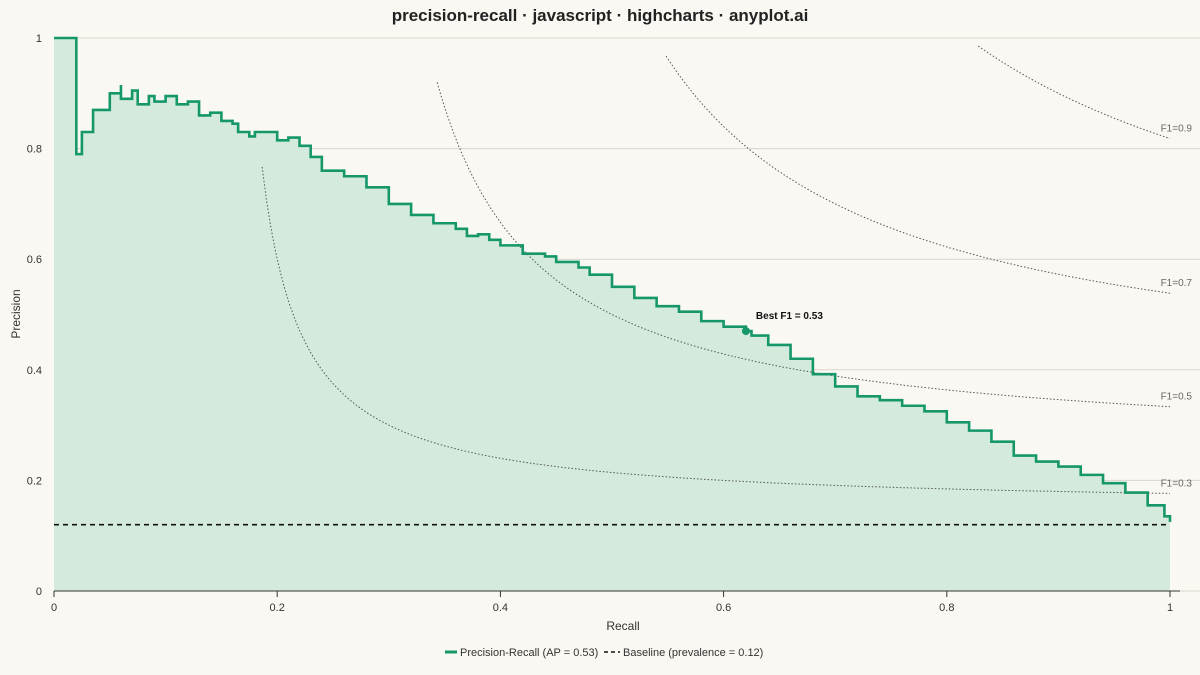 The width and height of the screenshot is (1200, 675). What do you see at coordinates (39, 39) in the screenshot?
I see `y-tick-label: 1` at bounding box center [39, 39].